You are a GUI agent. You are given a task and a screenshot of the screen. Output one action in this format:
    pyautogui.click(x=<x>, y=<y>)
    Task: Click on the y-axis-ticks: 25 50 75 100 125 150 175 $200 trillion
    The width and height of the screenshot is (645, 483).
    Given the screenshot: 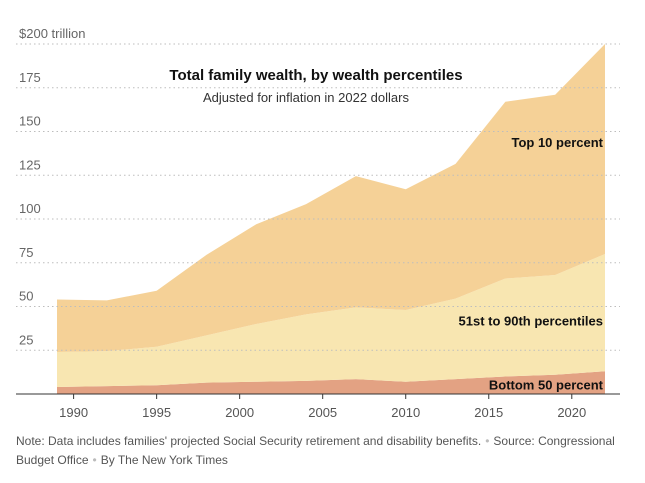 What is the action you would take?
    pyautogui.click(x=52, y=186)
    